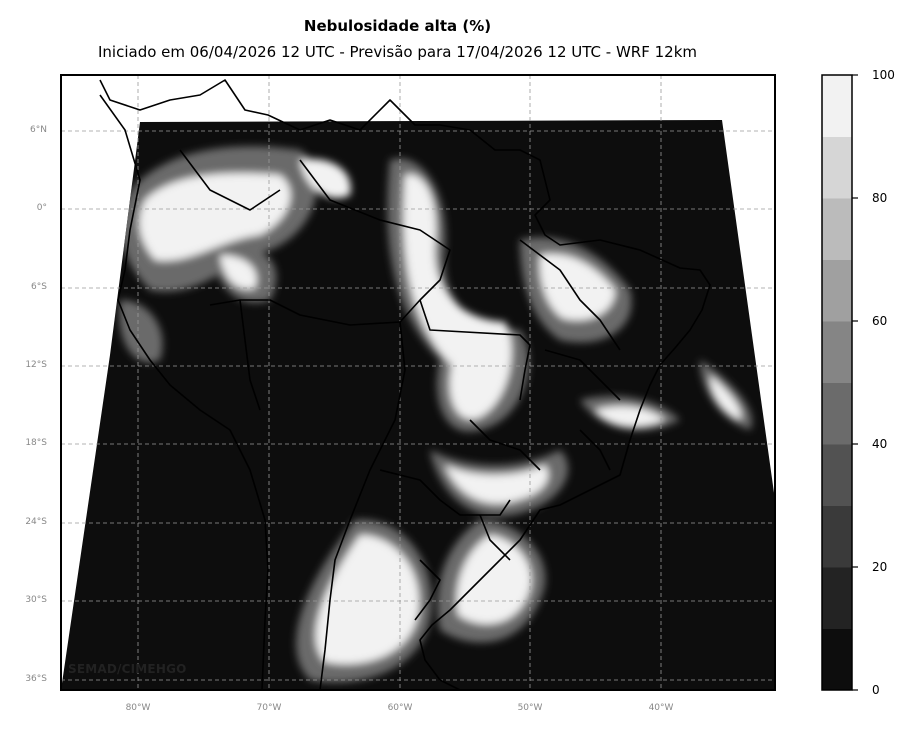 Image resolution: width=918 pixels, height=735 pixels. Describe the element at coordinates (397, 26) in the screenshot. I see `map-title: Nebulosidade alta (%)` at that location.